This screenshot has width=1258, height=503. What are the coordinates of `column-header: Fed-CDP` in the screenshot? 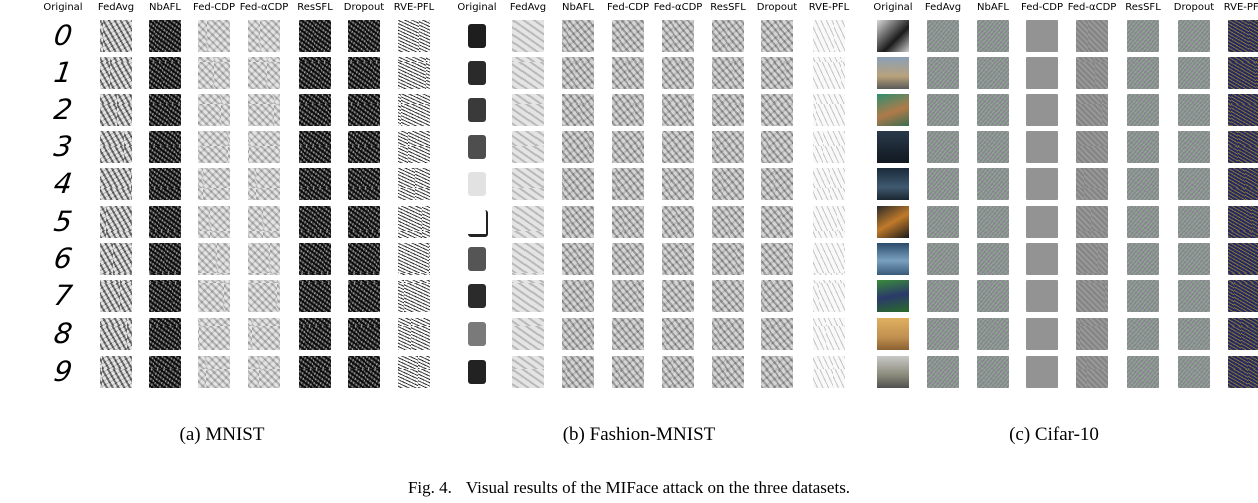 It's located at (214, 7).